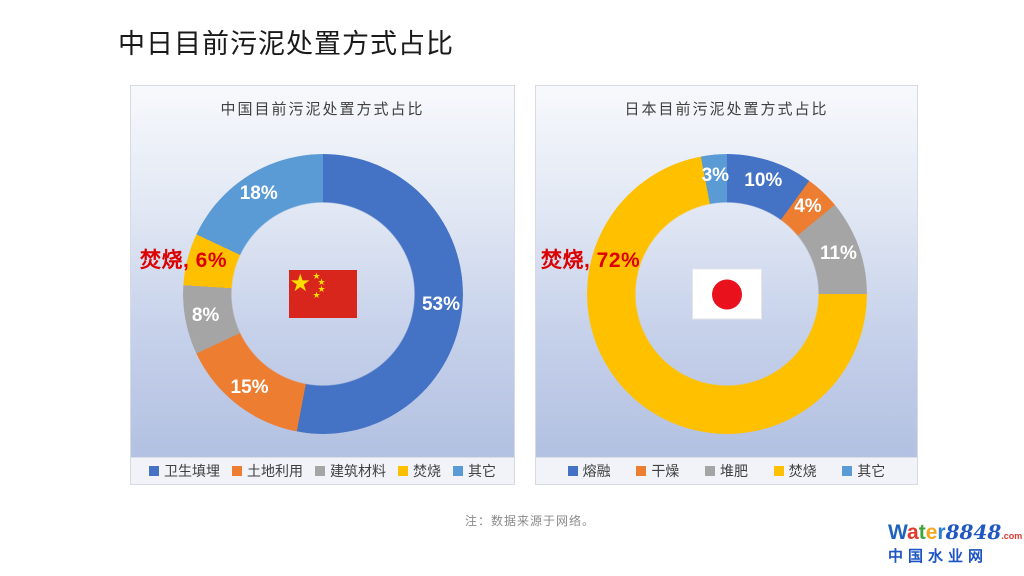 The height and width of the screenshot is (576, 1024). What do you see at coordinates (440, 305) in the screenshot?
I see `slice-value-label: 53%` at bounding box center [440, 305].